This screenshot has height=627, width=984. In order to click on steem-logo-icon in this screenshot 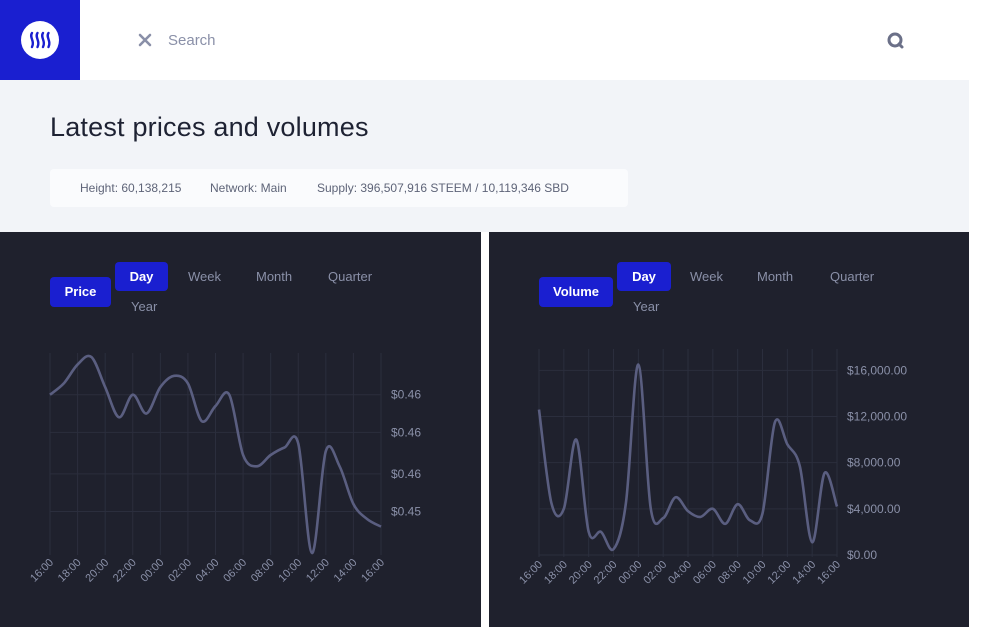, I will do `click(40, 40)`.